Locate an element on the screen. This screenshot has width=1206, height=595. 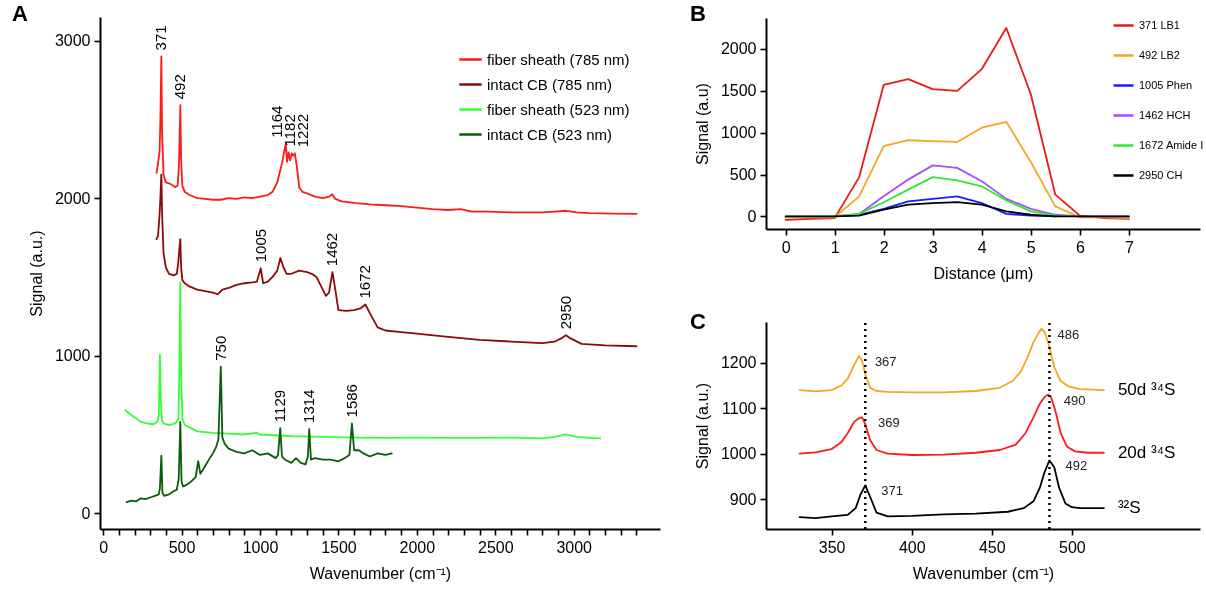
x-tick-label: 1500 is located at coordinates (339, 547).